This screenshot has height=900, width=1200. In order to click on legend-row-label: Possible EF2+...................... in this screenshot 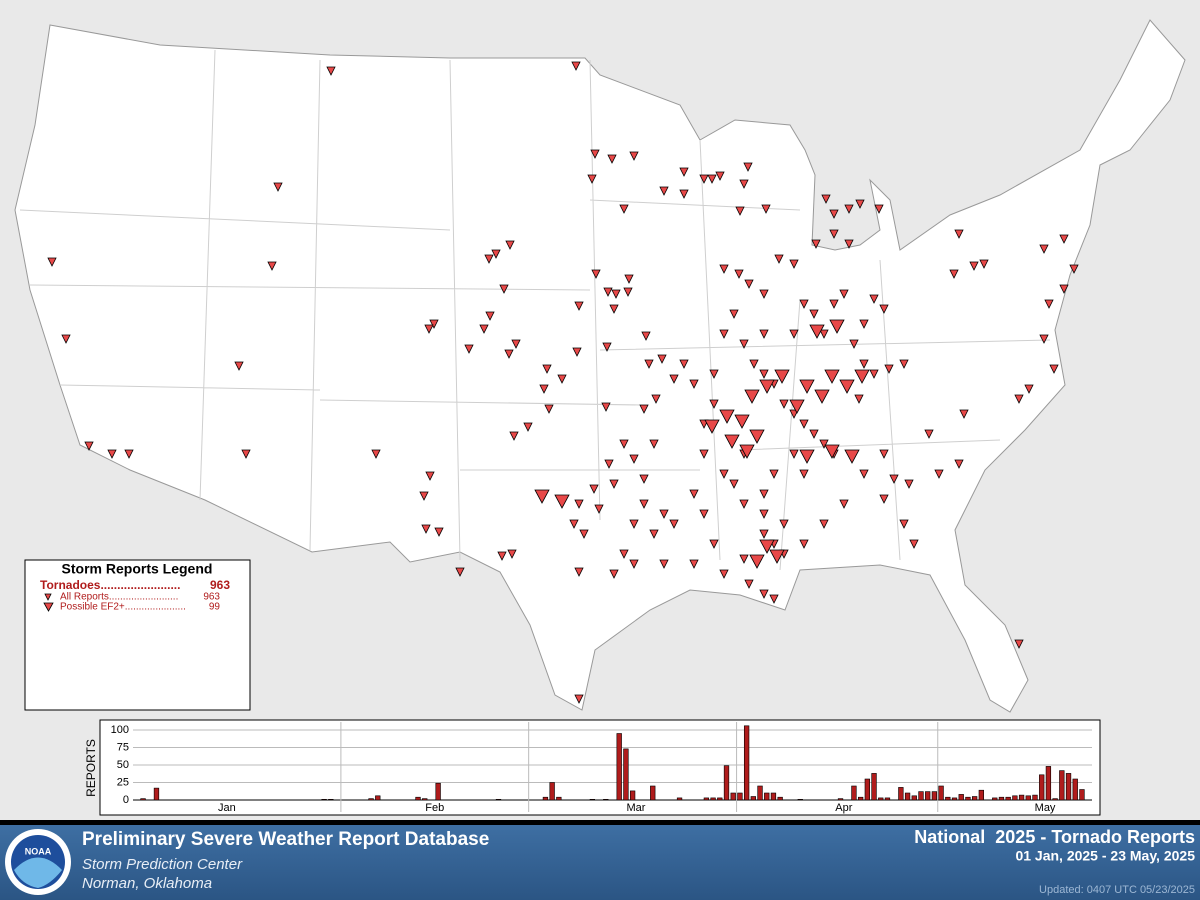, I will do `click(123, 607)`.